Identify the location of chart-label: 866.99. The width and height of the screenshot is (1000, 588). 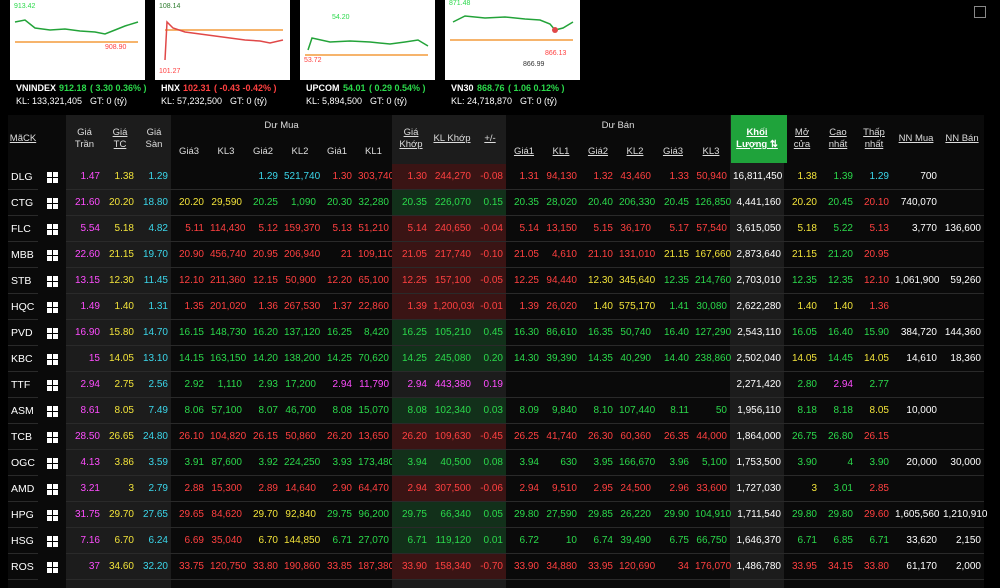
(534, 64).